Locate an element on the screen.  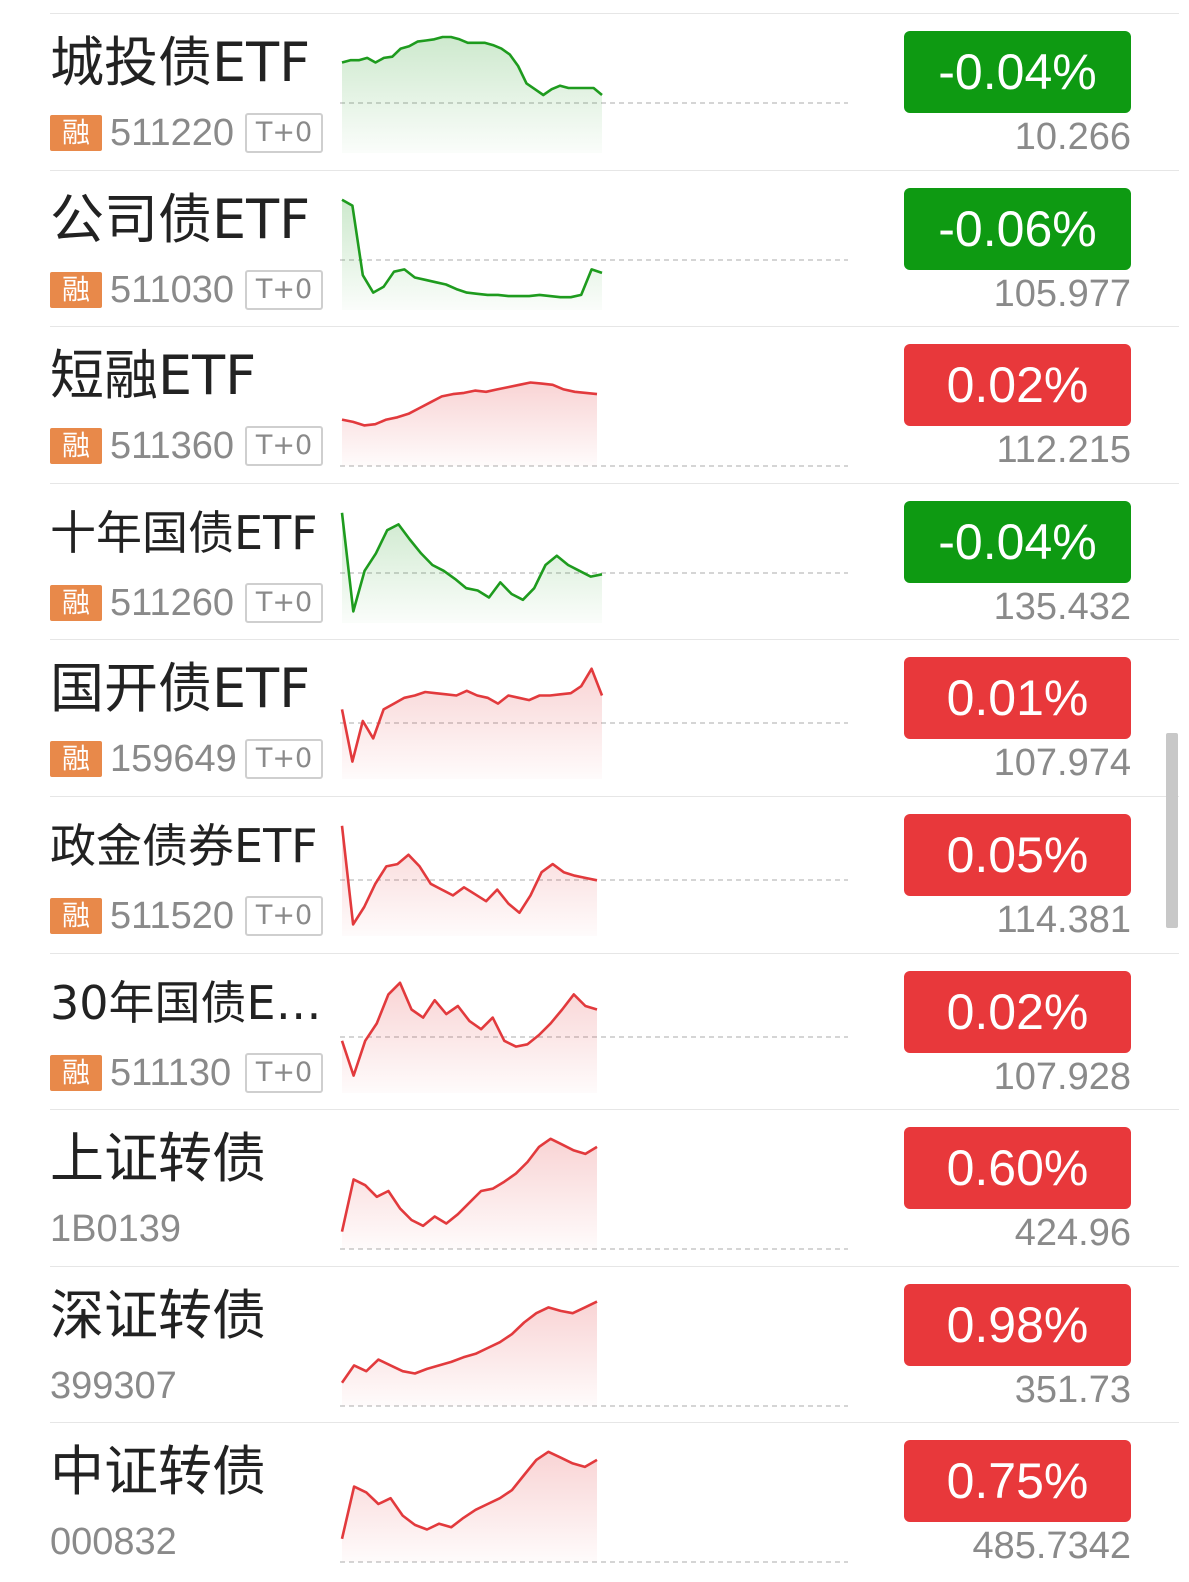
last-price: 114.381 is located at coordinates (1063, 920).